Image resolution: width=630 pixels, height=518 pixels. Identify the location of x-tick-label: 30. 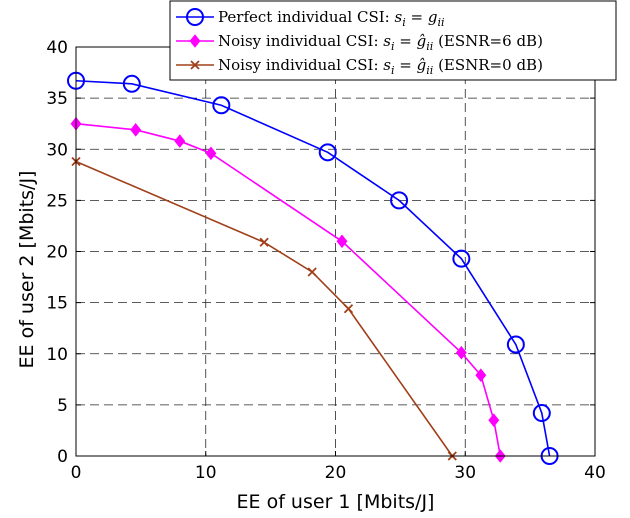
(465, 473).